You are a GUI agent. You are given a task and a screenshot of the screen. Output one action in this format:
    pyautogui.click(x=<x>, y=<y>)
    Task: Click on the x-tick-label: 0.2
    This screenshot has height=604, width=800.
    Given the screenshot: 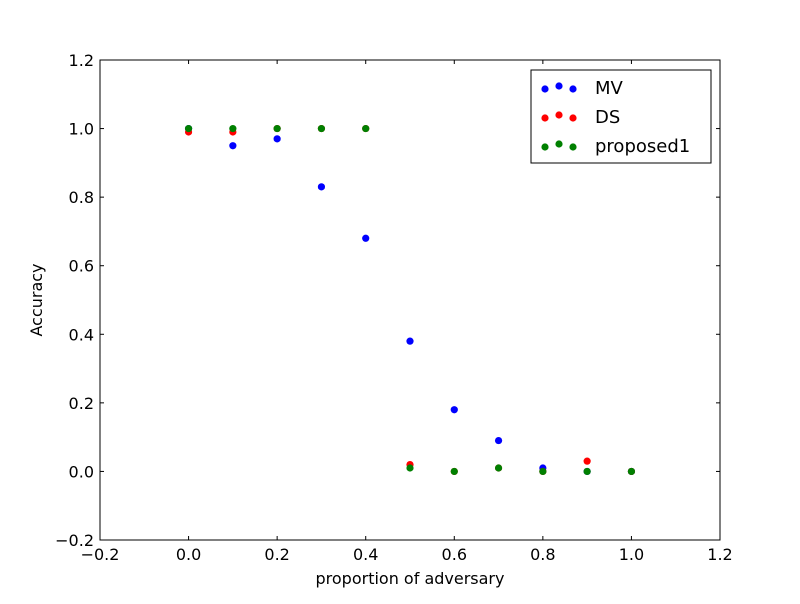 What is the action you would take?
    pyautogui.click(x=276, y=554)
    